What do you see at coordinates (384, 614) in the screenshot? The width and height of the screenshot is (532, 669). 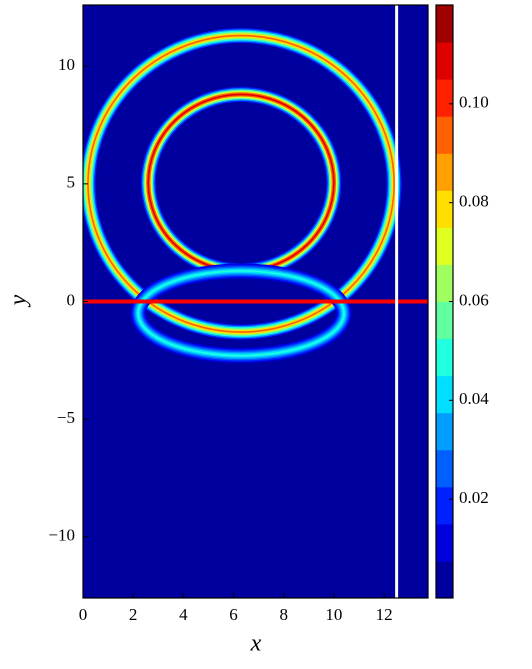 I see `x-tick-label: 12` at bounding box center [384, 614].